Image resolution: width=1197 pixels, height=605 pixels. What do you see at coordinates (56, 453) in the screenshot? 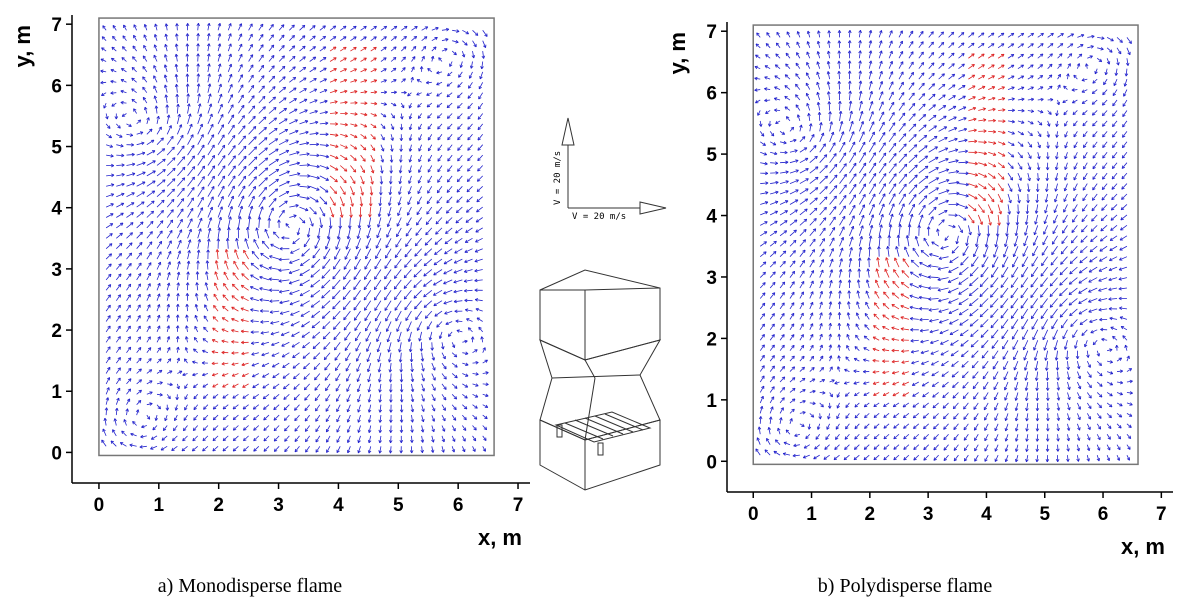
I see `y-tick-label: 0` at bounding box center [56, 453].